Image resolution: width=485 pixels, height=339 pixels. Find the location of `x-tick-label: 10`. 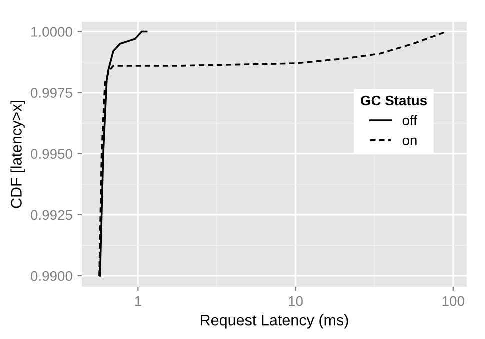

x-tick-label: 10 is located at coordinates (296, 301).